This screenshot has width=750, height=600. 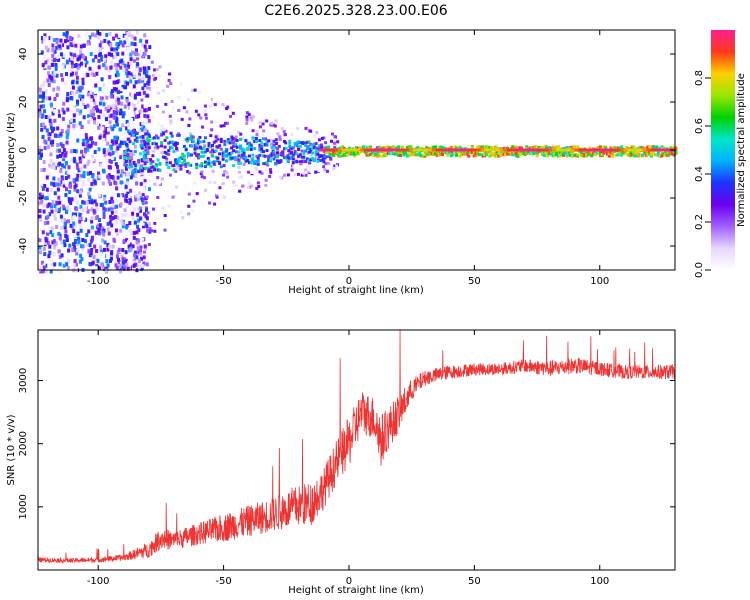 What do you see at coordinates (23, 380) in the screenshot?
I see `y-tick-label: 3000` at bounding box center [23, 380].